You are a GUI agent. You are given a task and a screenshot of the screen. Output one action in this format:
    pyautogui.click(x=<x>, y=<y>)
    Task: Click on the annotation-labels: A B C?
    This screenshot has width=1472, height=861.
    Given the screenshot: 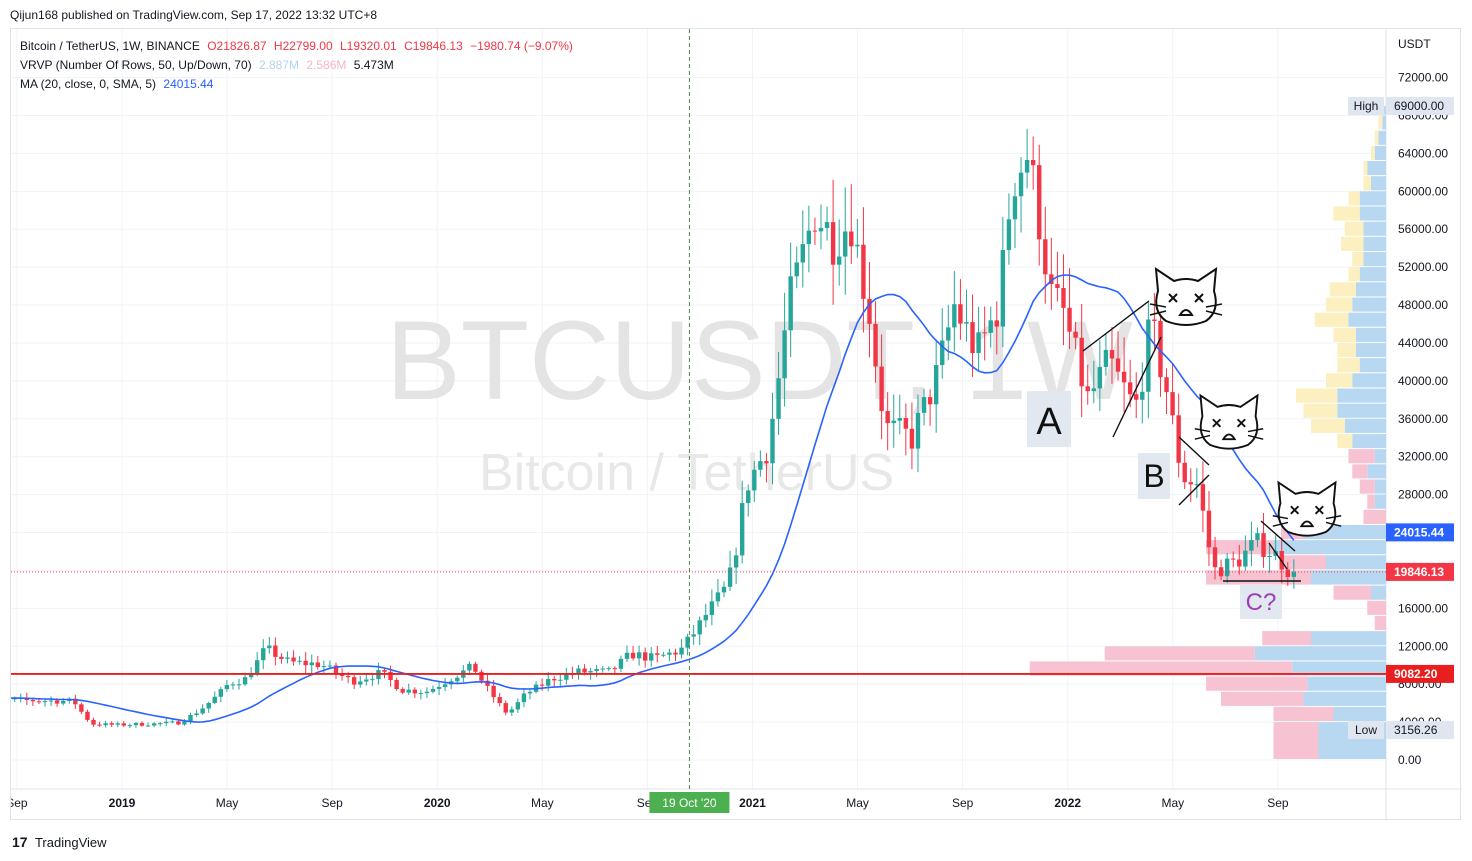 What is the action you would take?
    pyautogui.click(x=1154, y=505)
    